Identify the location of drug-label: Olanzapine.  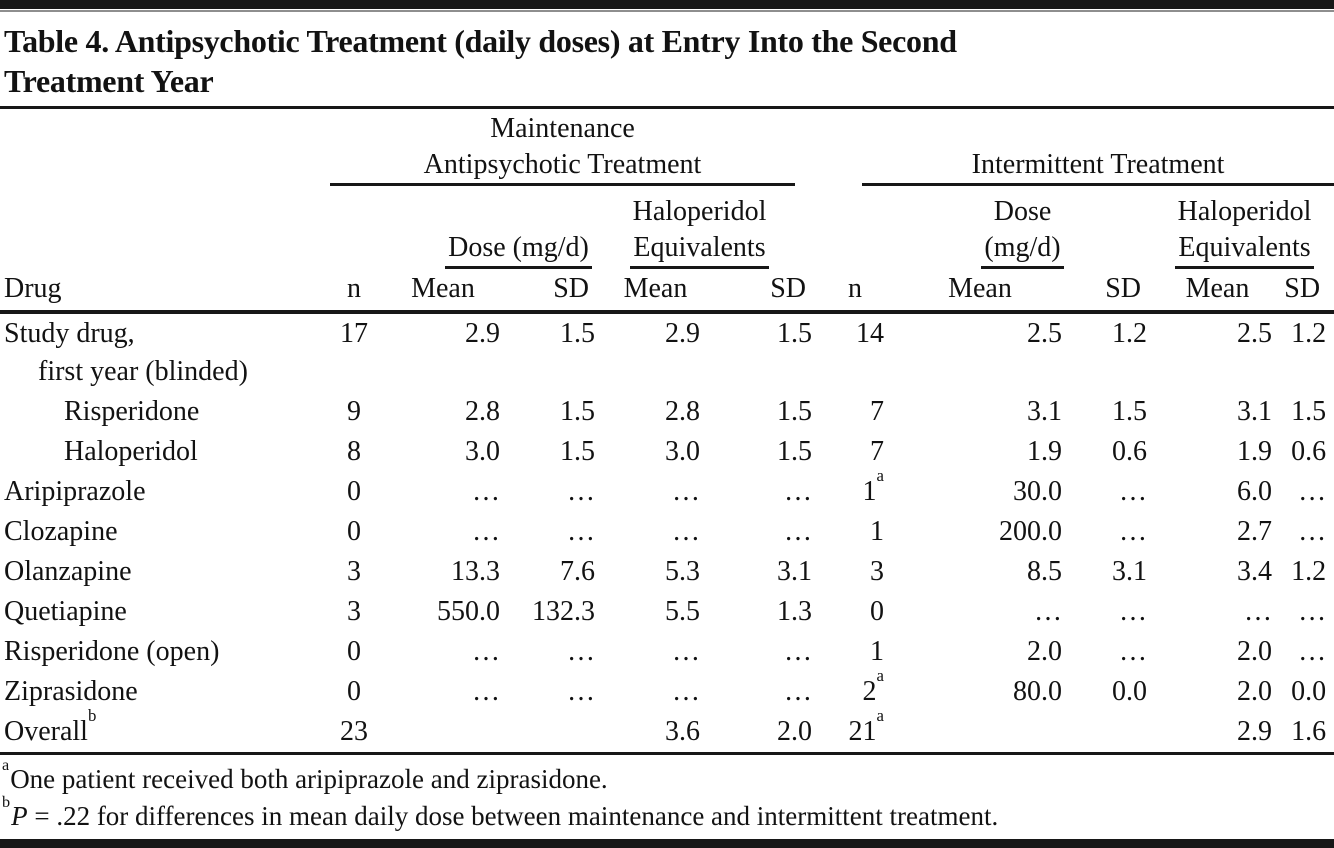
(68, 571).